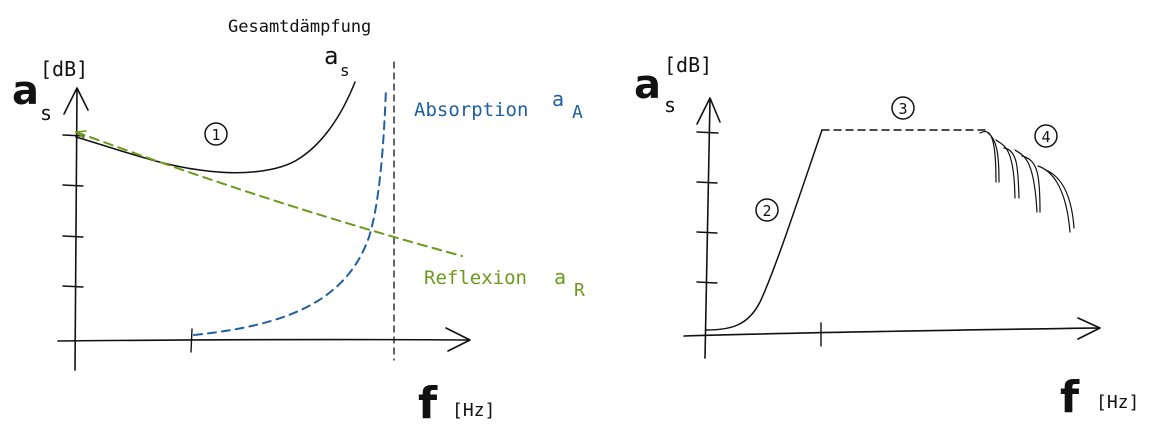  I want to click on marker-4-label: 4, so click(1045, 137).